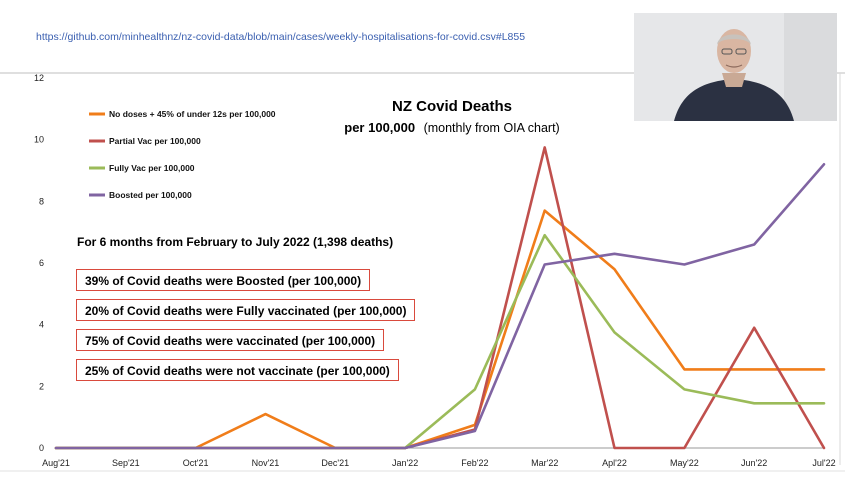 The width and height of the screenshot is (845, 477). Describe the element at coordinates (492, 128) in the screenshot. I see `chart-subtitle-regular: (monthly from OIA chart)` at that location.